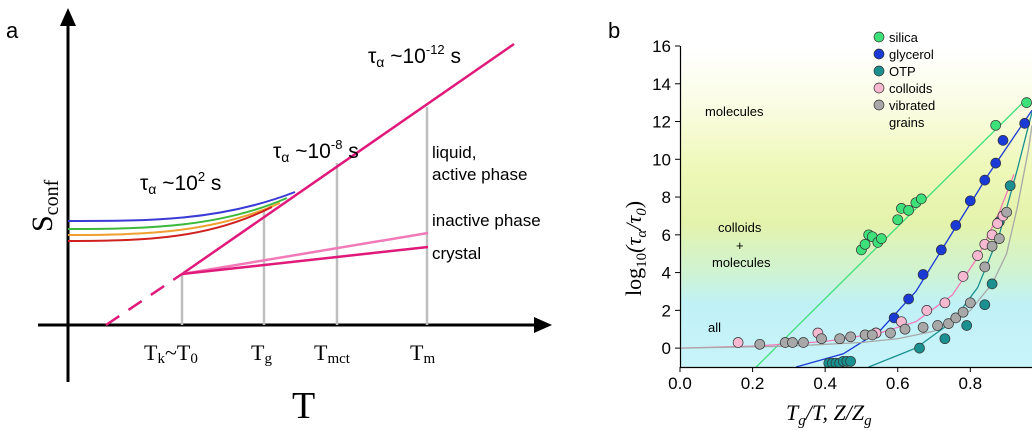 The height and width of the screenshot is (431, 1032). I want to click on panel-a-x-arrow, so click(543, 325).